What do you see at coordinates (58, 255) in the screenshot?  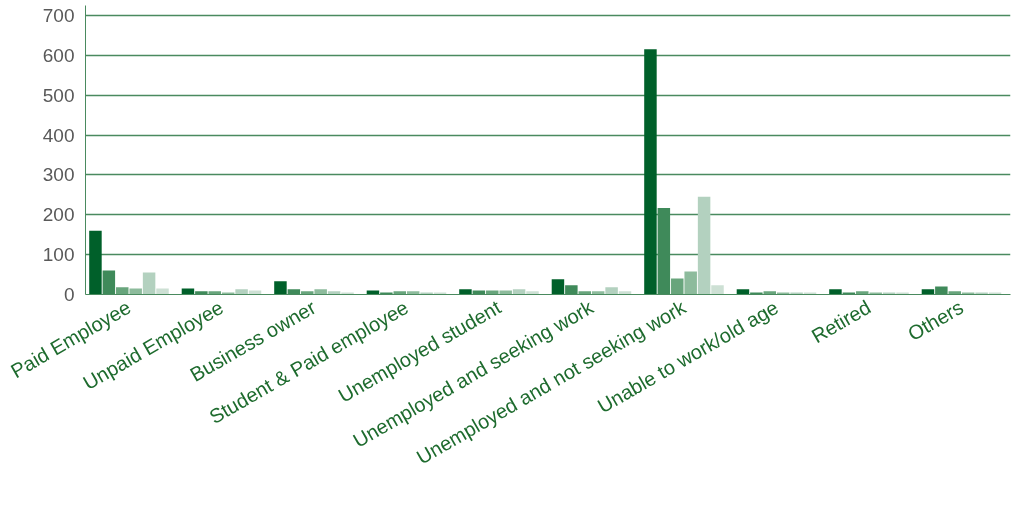 I see `y-tick-label: 100` at bounding box center [58, 255].